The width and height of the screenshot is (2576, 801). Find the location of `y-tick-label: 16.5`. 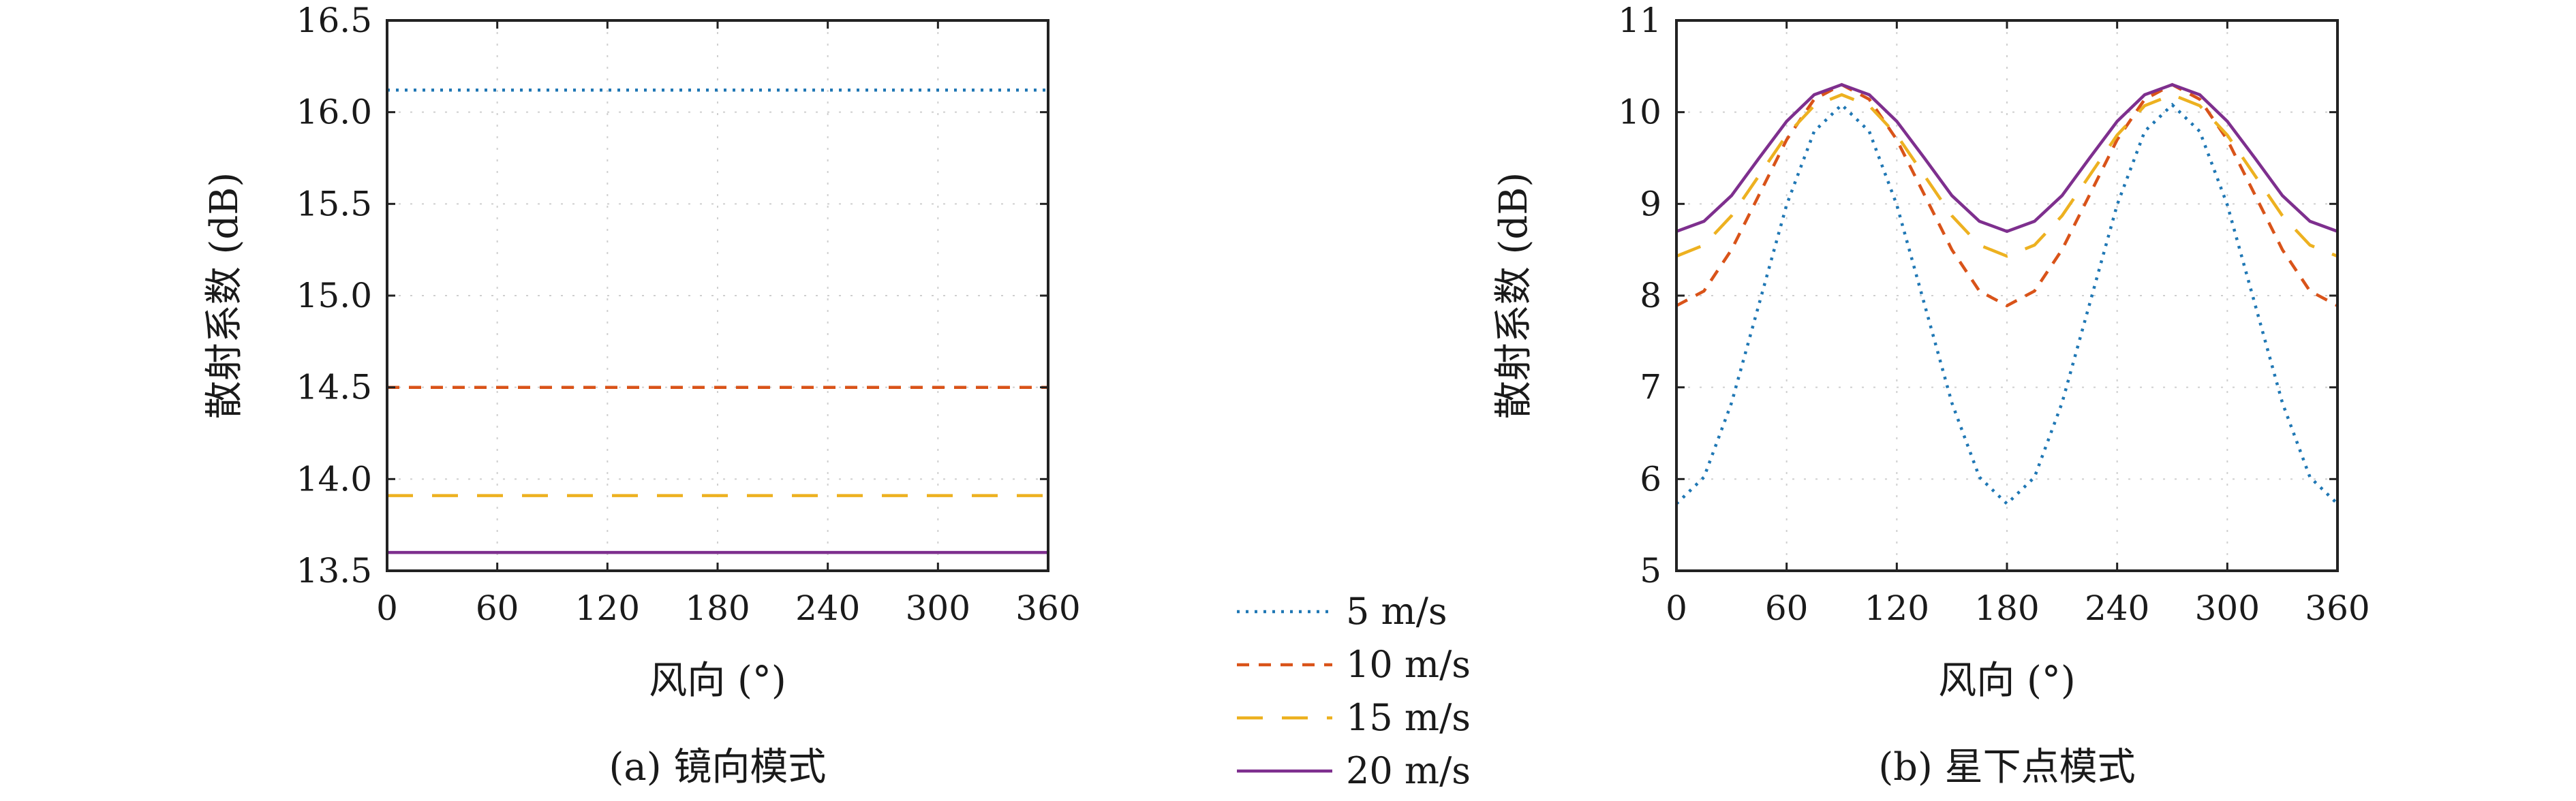

y-tick-label: 16.5 is located at coordinates (334, 20).